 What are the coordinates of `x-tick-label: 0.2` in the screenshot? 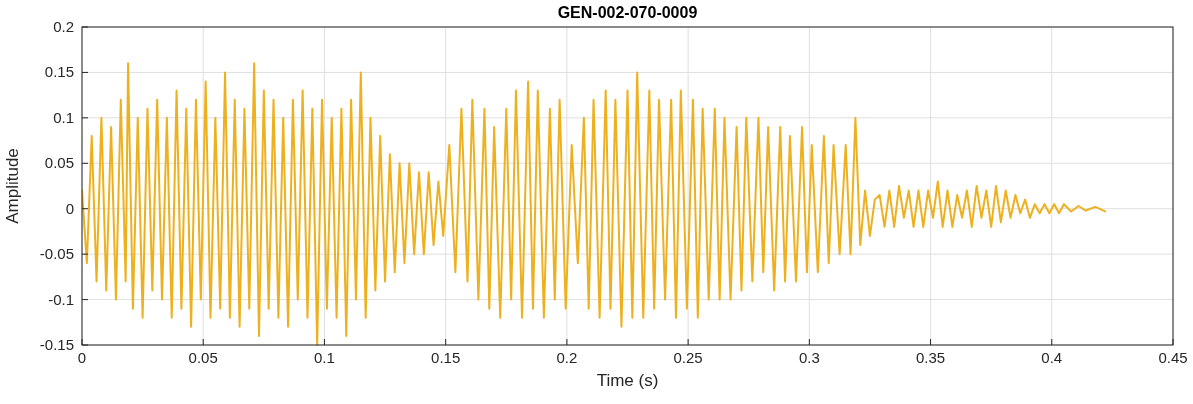 It's located at (567, 357).